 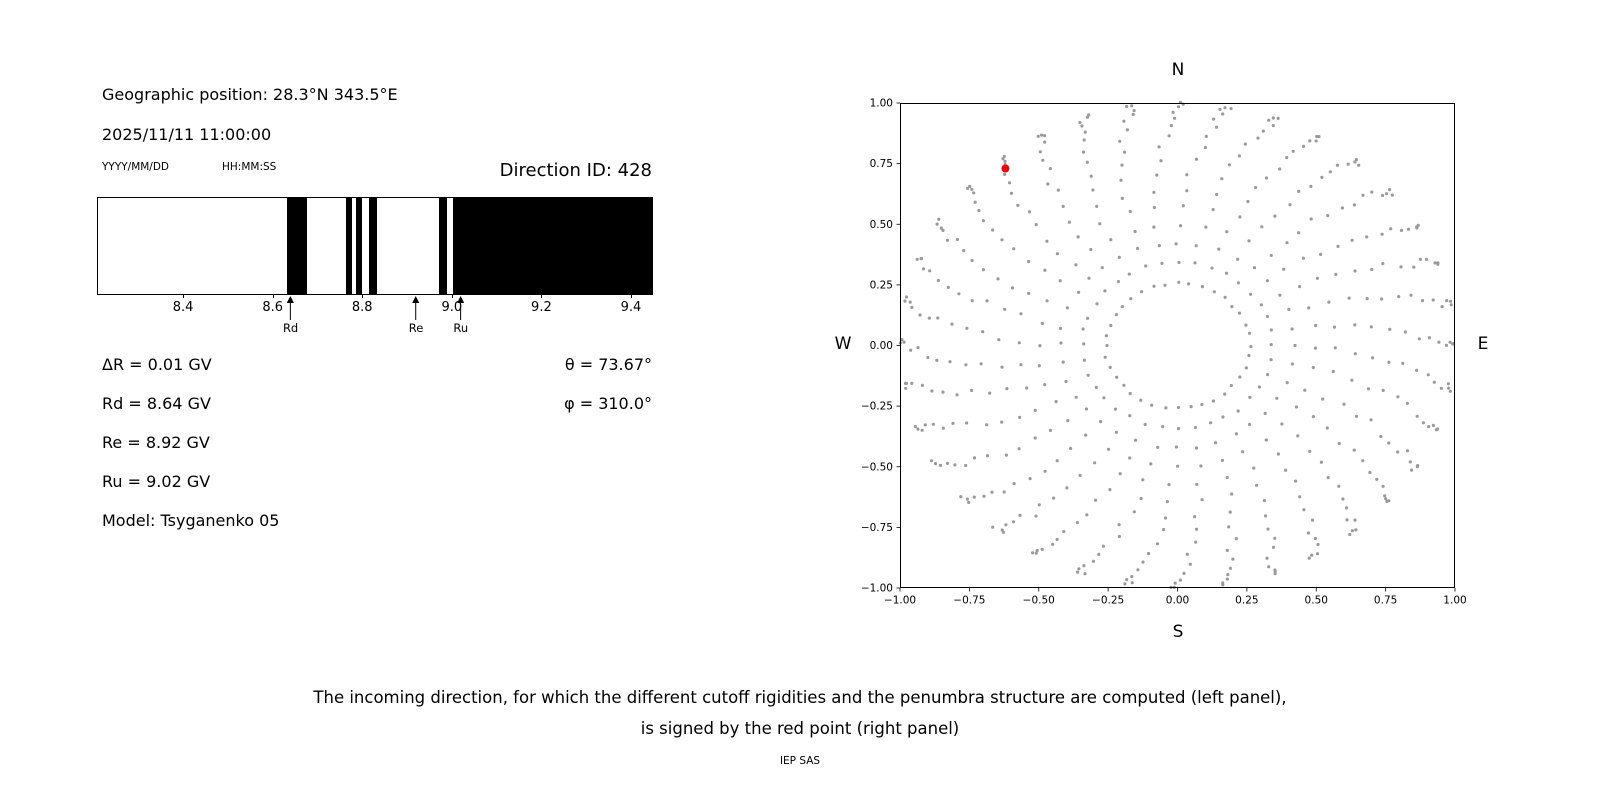 What do you see at coordinates (800, 761) in the screenshot?
I see `footer-credit: IEP SAS` at bounding box center [800, 761].